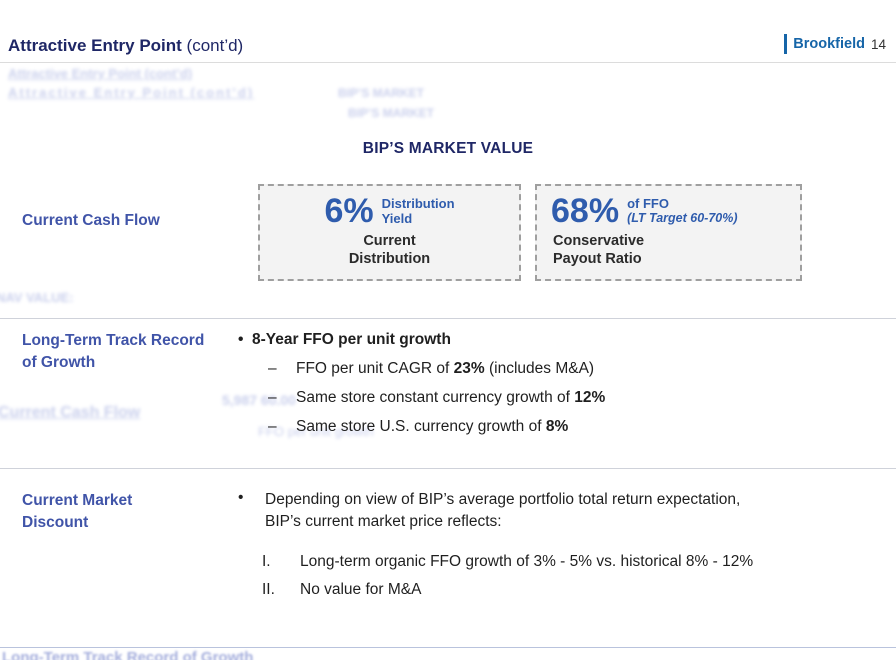 Image resolution: width=896 pixels, height=660 pixels. I want to click on growth-item: – Same store U.S. currency growth of 8%, so click(563, 427).